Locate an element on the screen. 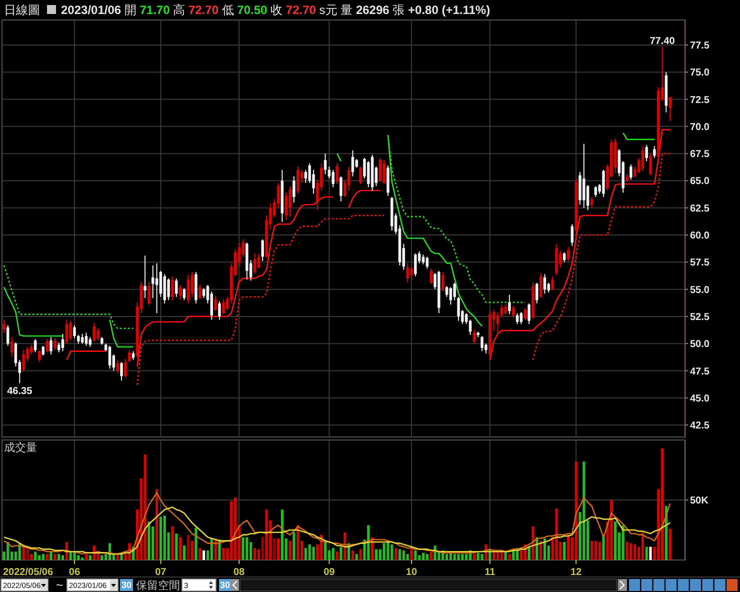 The image size is (740, 592). x-tick-label: 07 is located at coordinates (161, 572).